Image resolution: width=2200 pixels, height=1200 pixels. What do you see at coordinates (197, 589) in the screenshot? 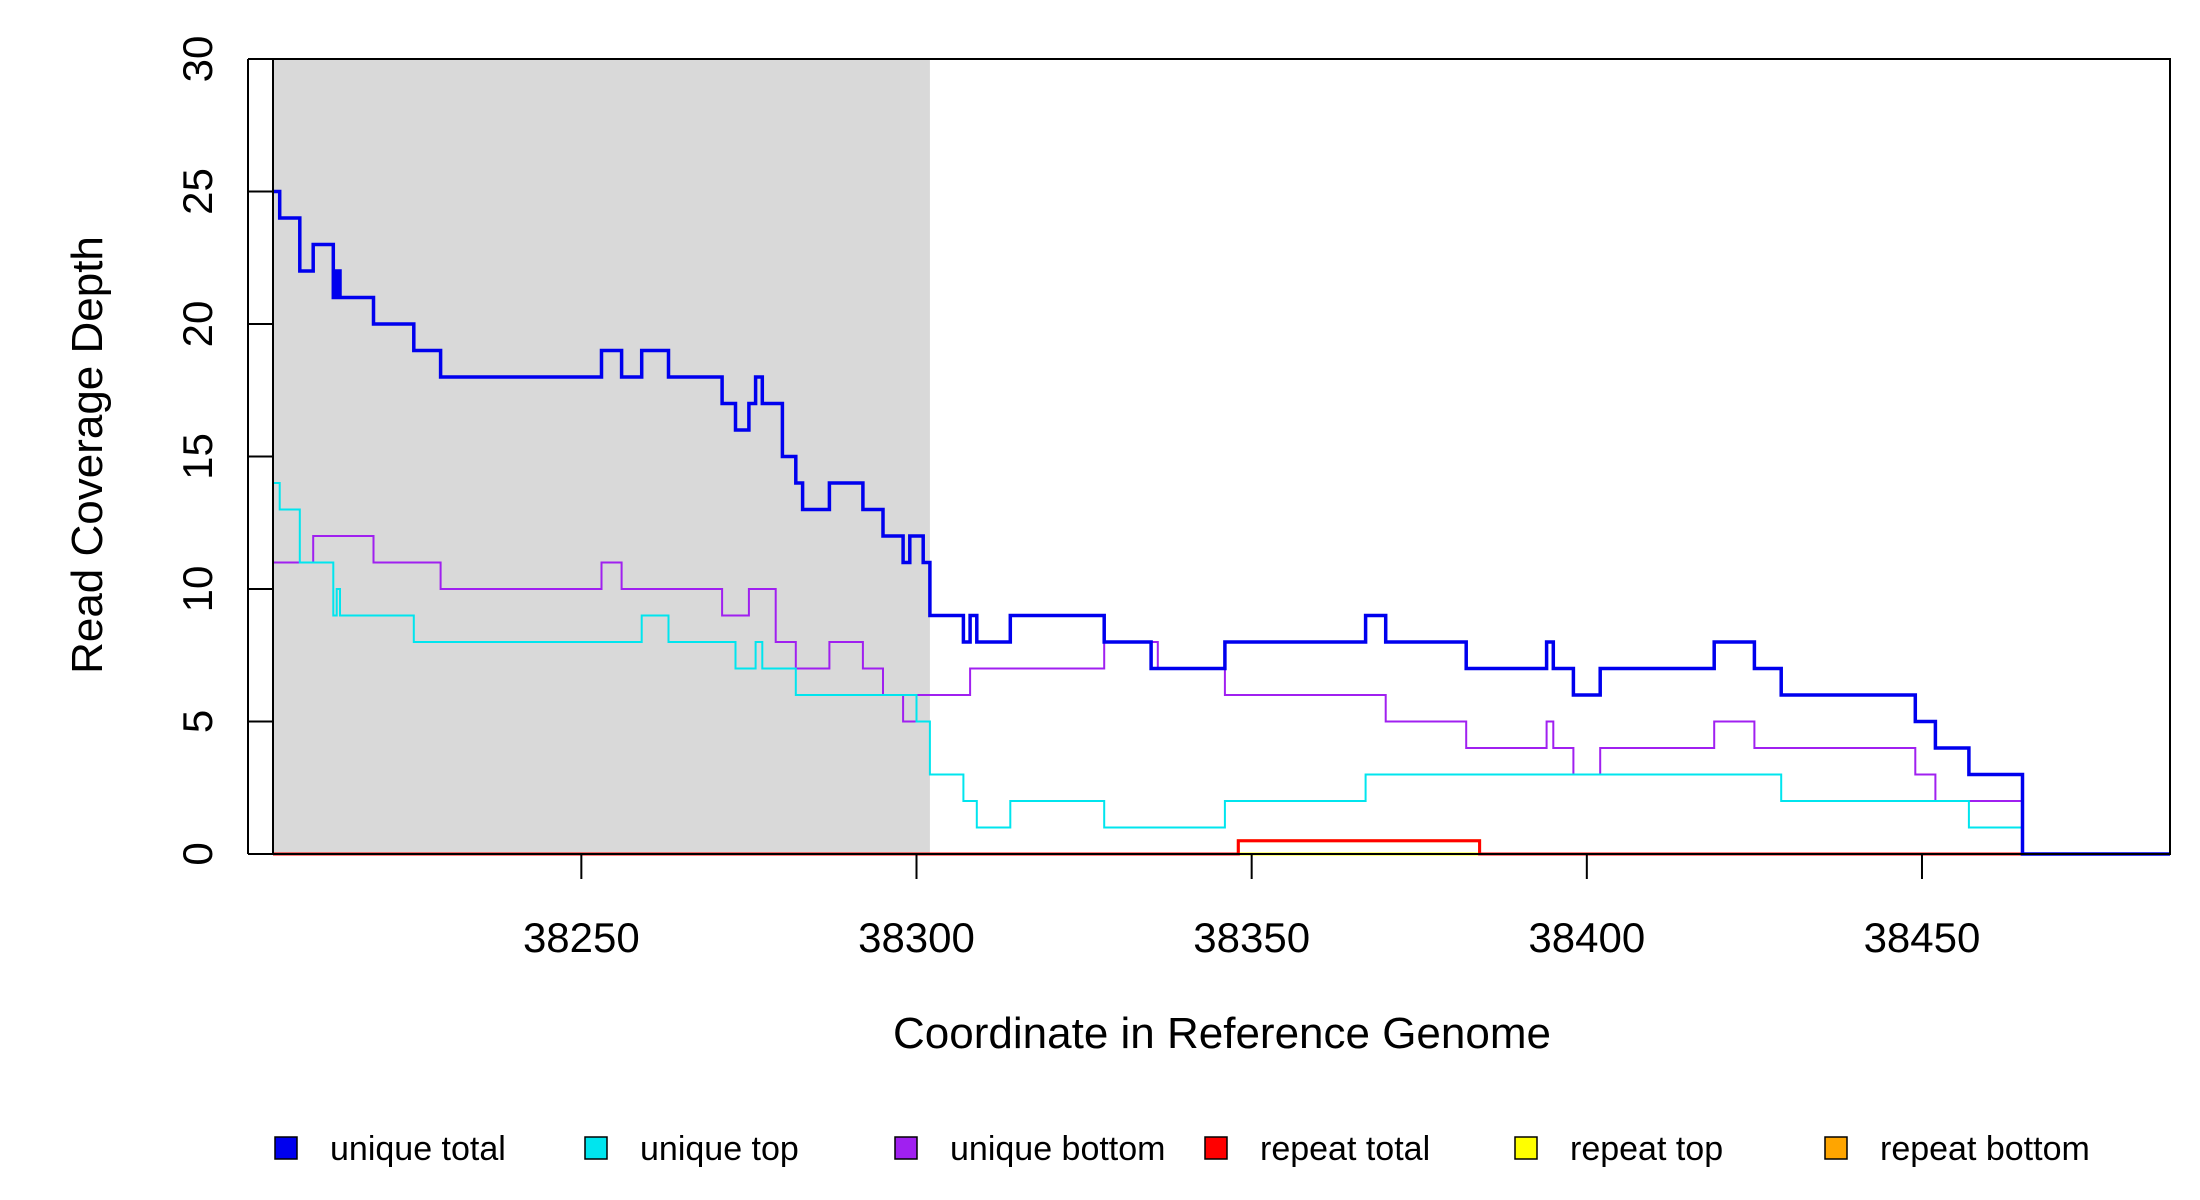
I see `y-tick-label: 10` at bounding box center [197, 589].